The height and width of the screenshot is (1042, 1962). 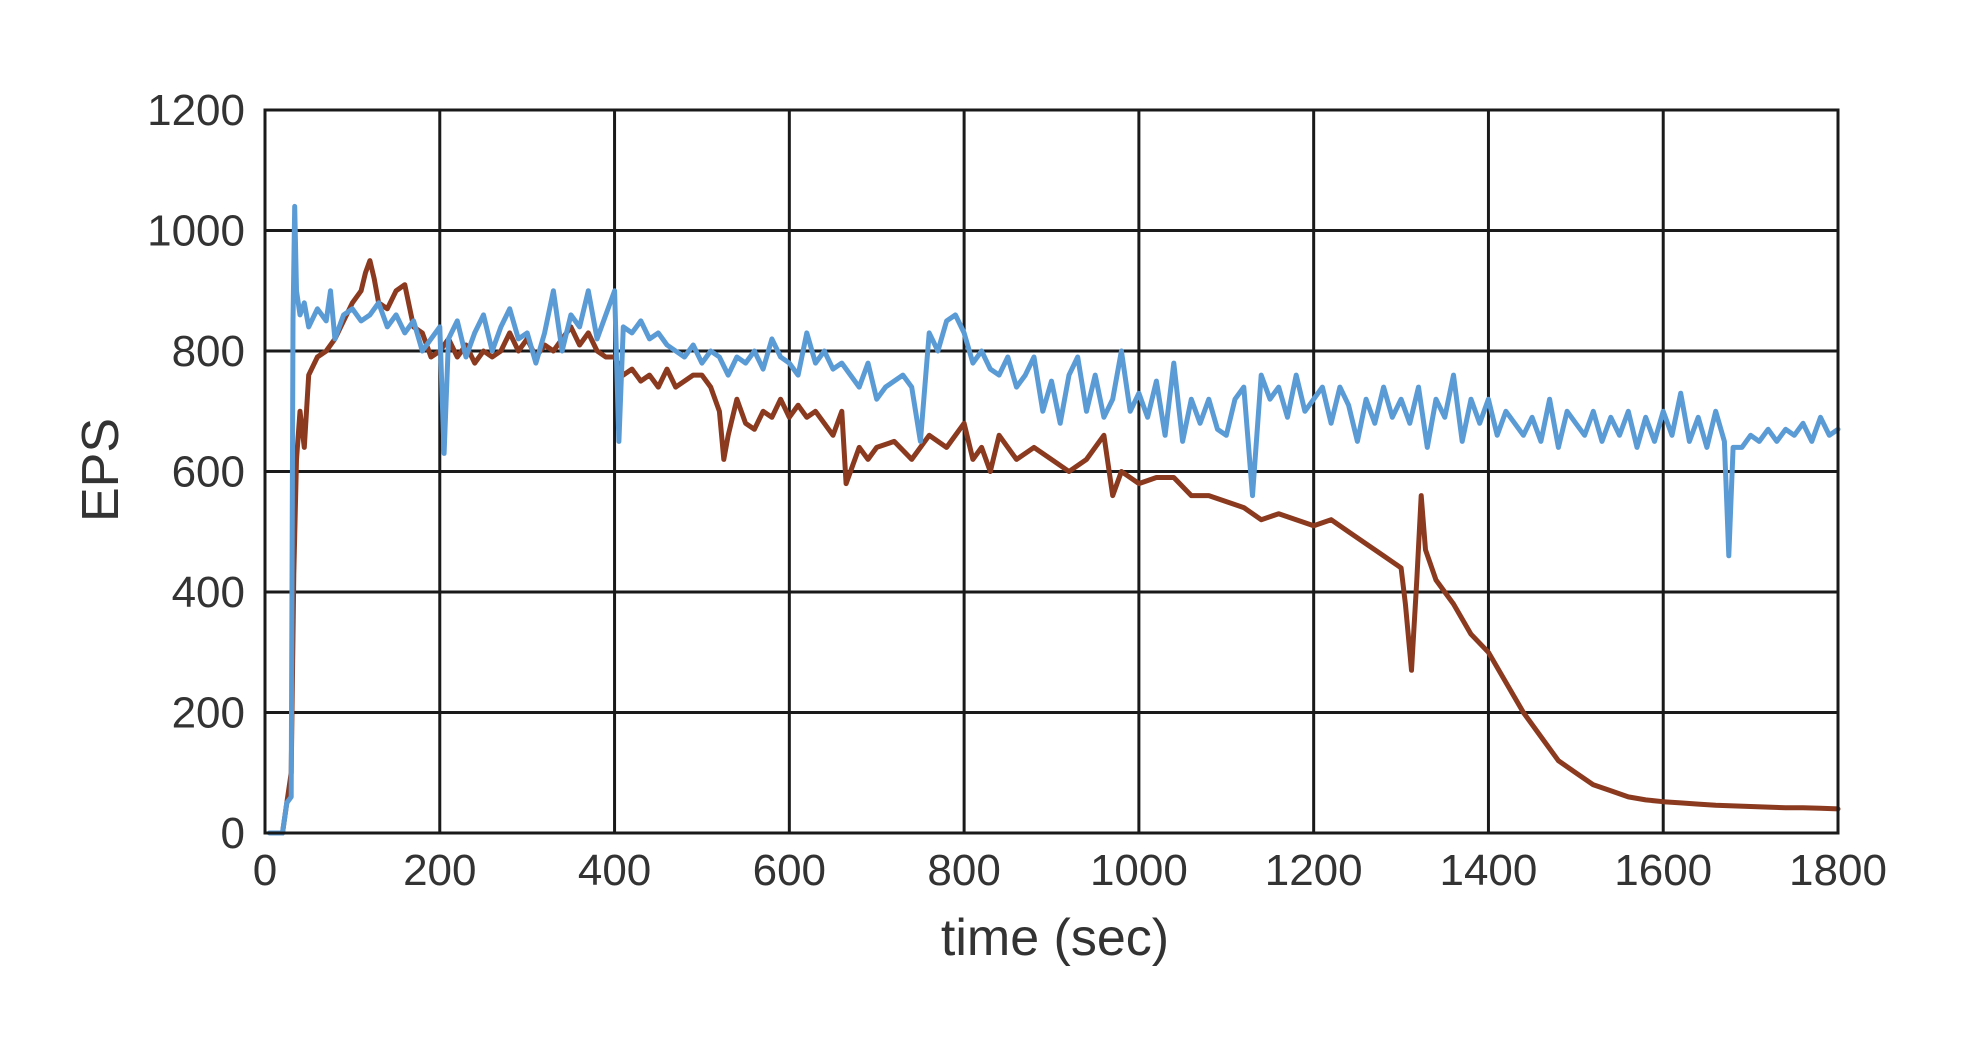 I want to click on y-tick-label: 1000, so click(x=196, y=231).